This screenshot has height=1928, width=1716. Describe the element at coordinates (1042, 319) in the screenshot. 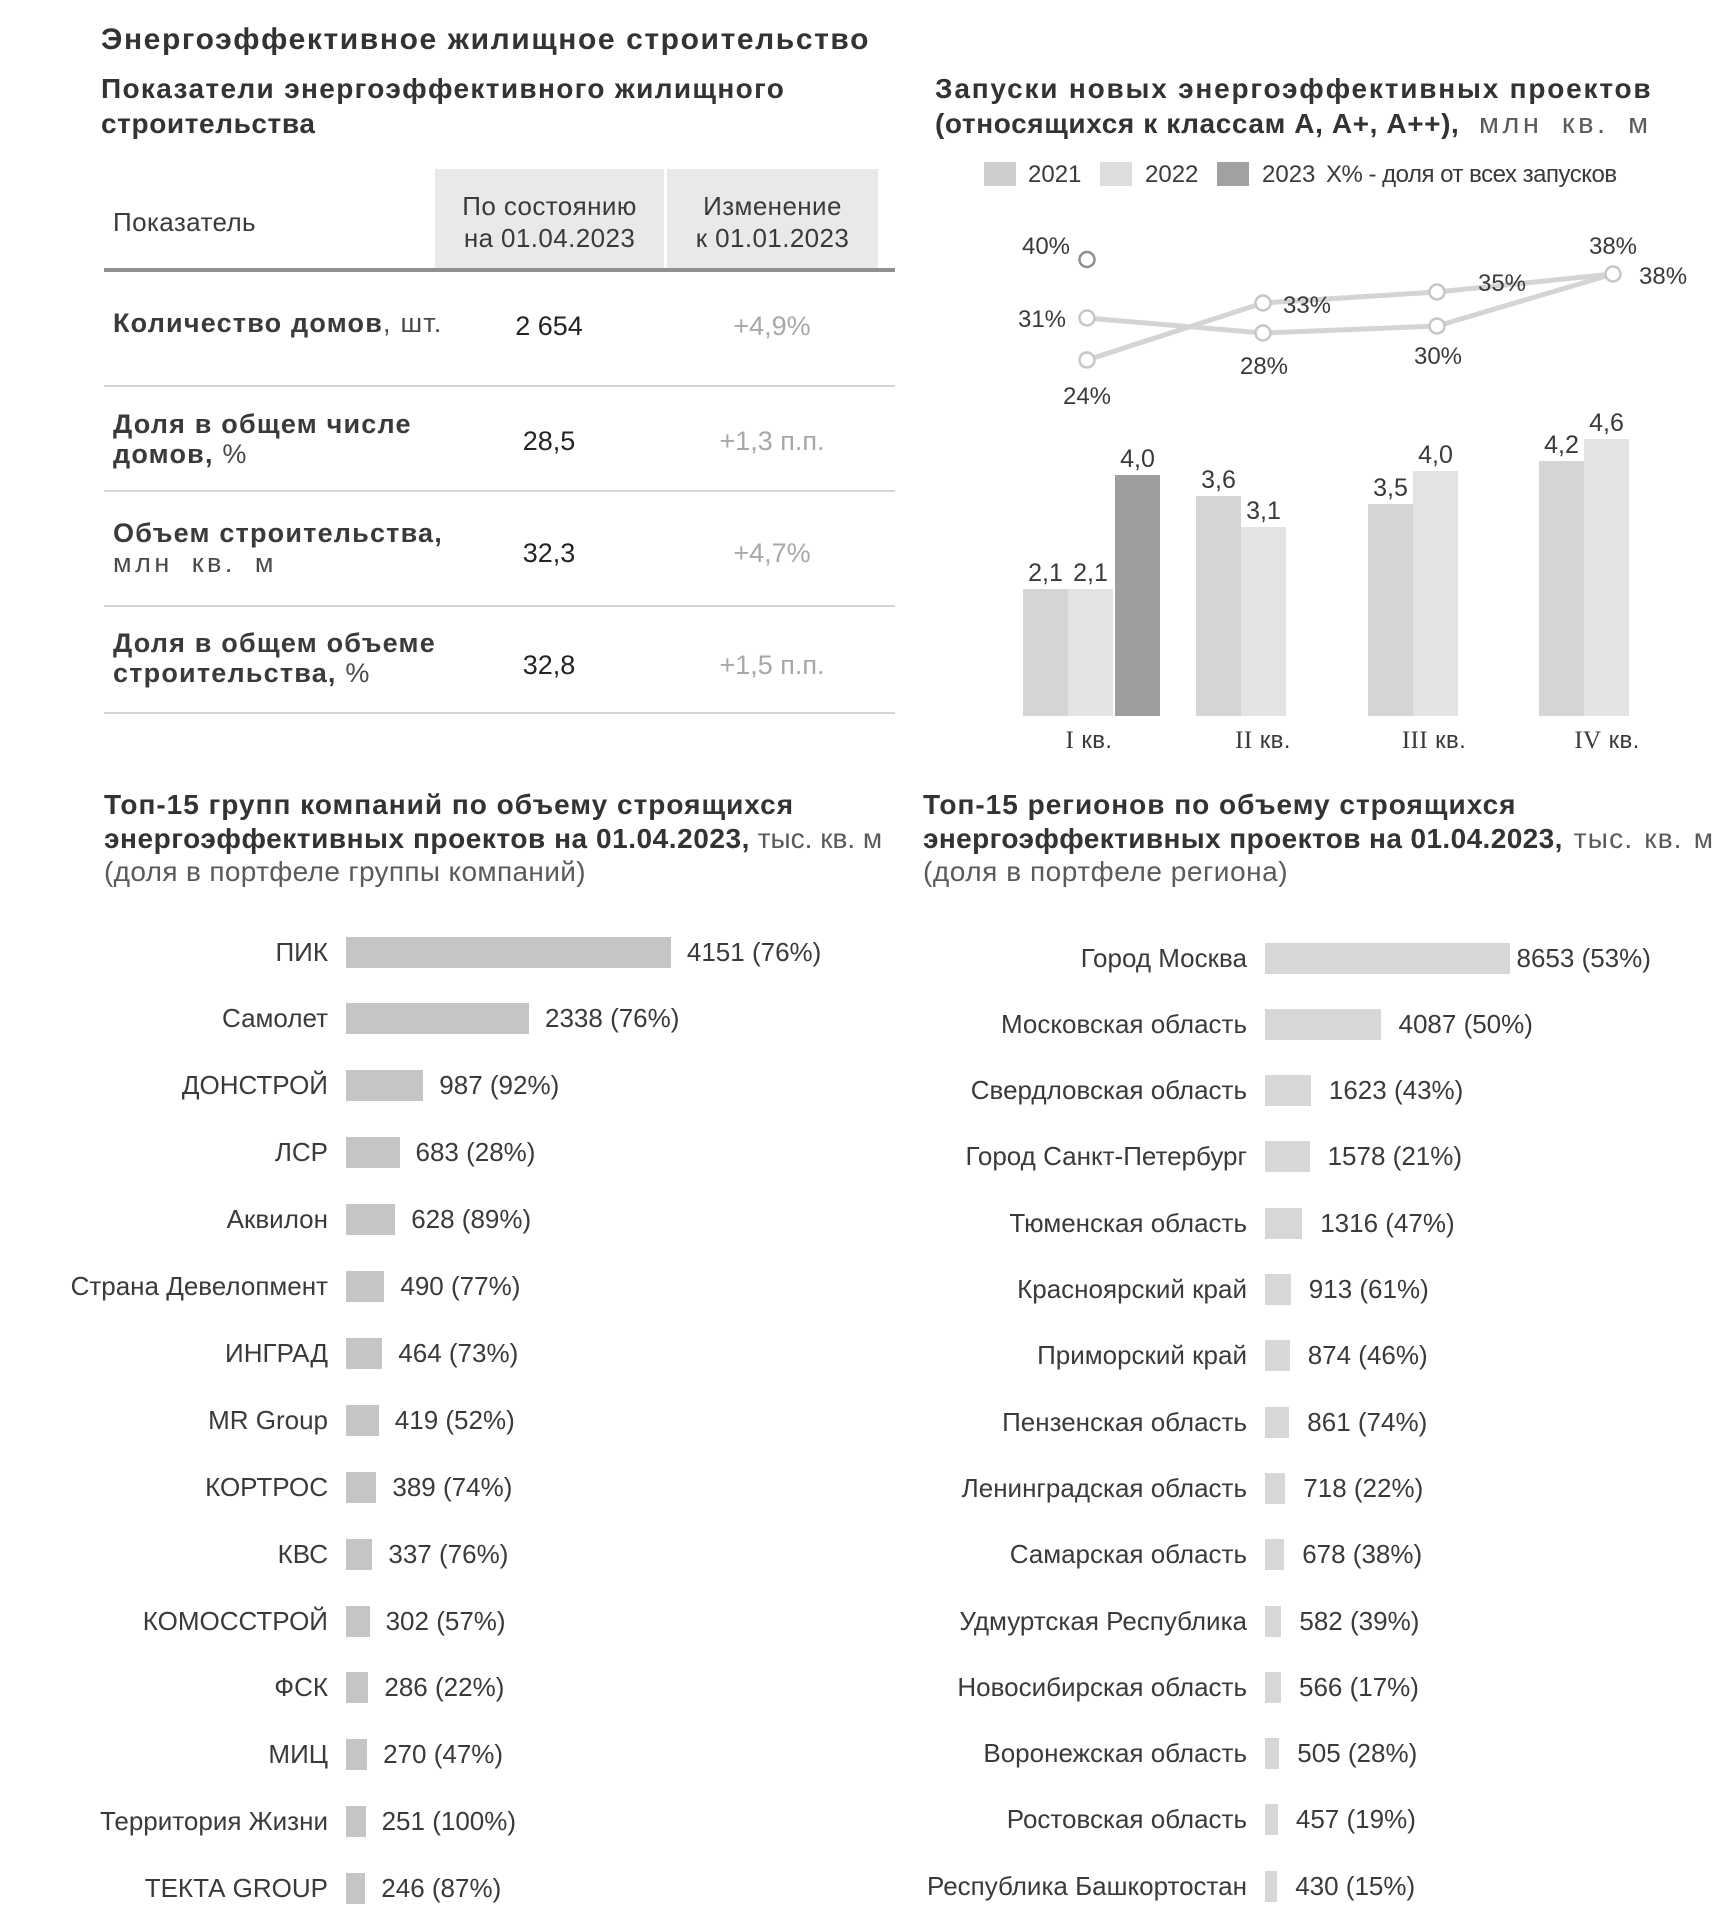

I see `svg-text: 31%` at that location.